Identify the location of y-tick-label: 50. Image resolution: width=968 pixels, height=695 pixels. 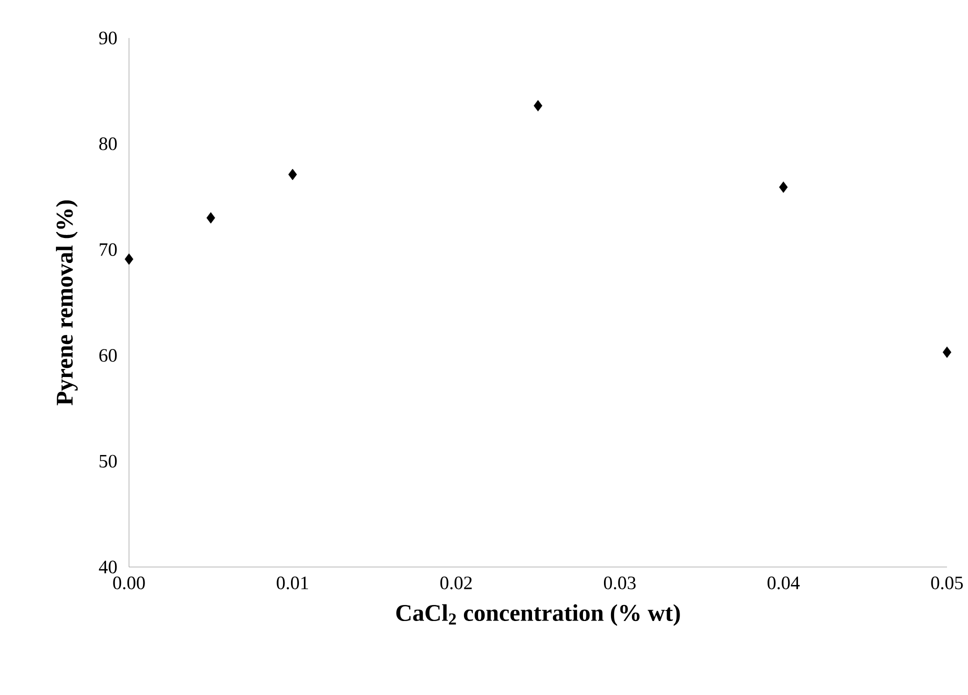
(108, 461).